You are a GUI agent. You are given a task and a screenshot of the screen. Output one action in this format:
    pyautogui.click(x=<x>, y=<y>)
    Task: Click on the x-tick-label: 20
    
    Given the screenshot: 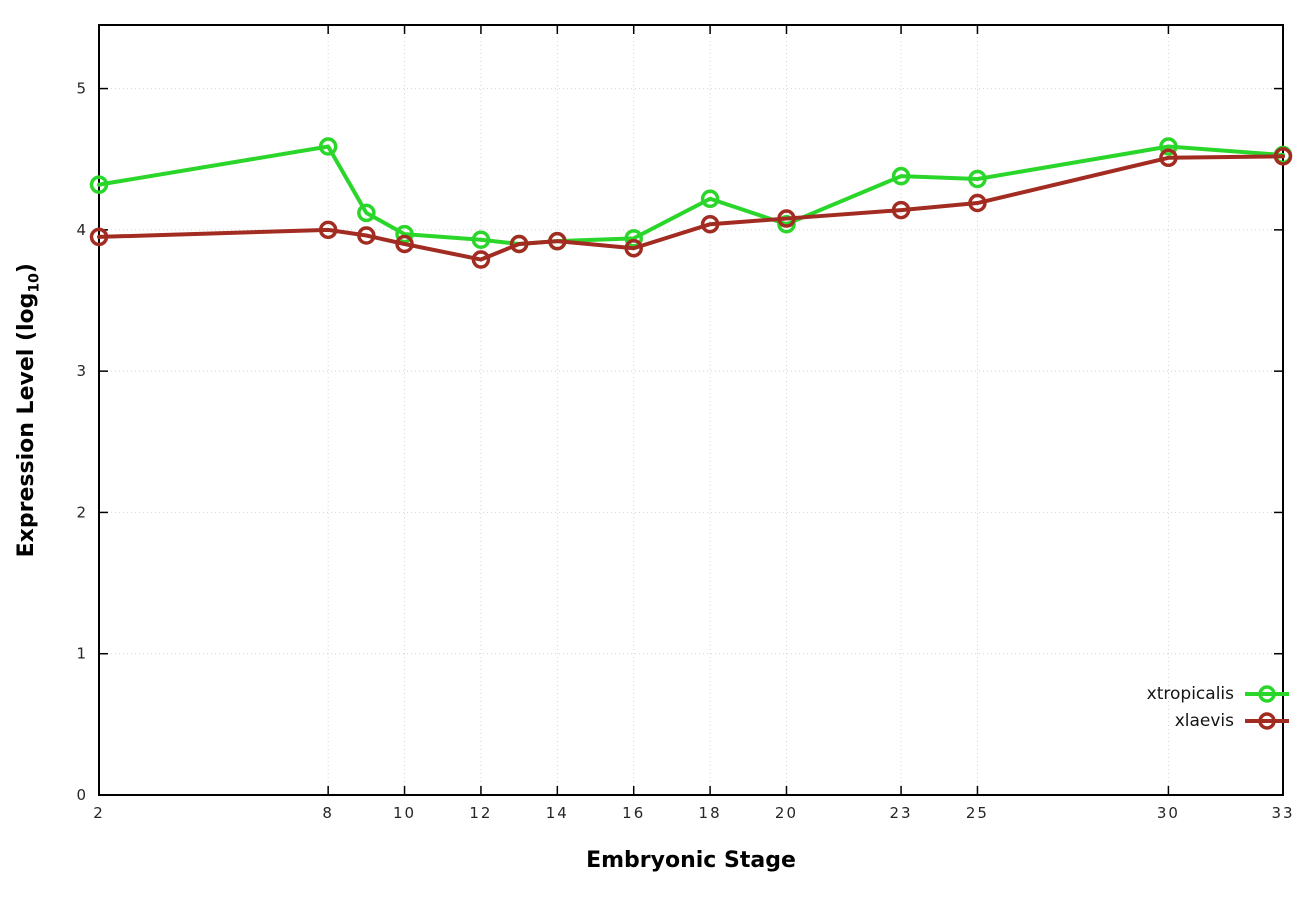 What is the action you would take?
    pyautogui.click(x=786, y=813)
    